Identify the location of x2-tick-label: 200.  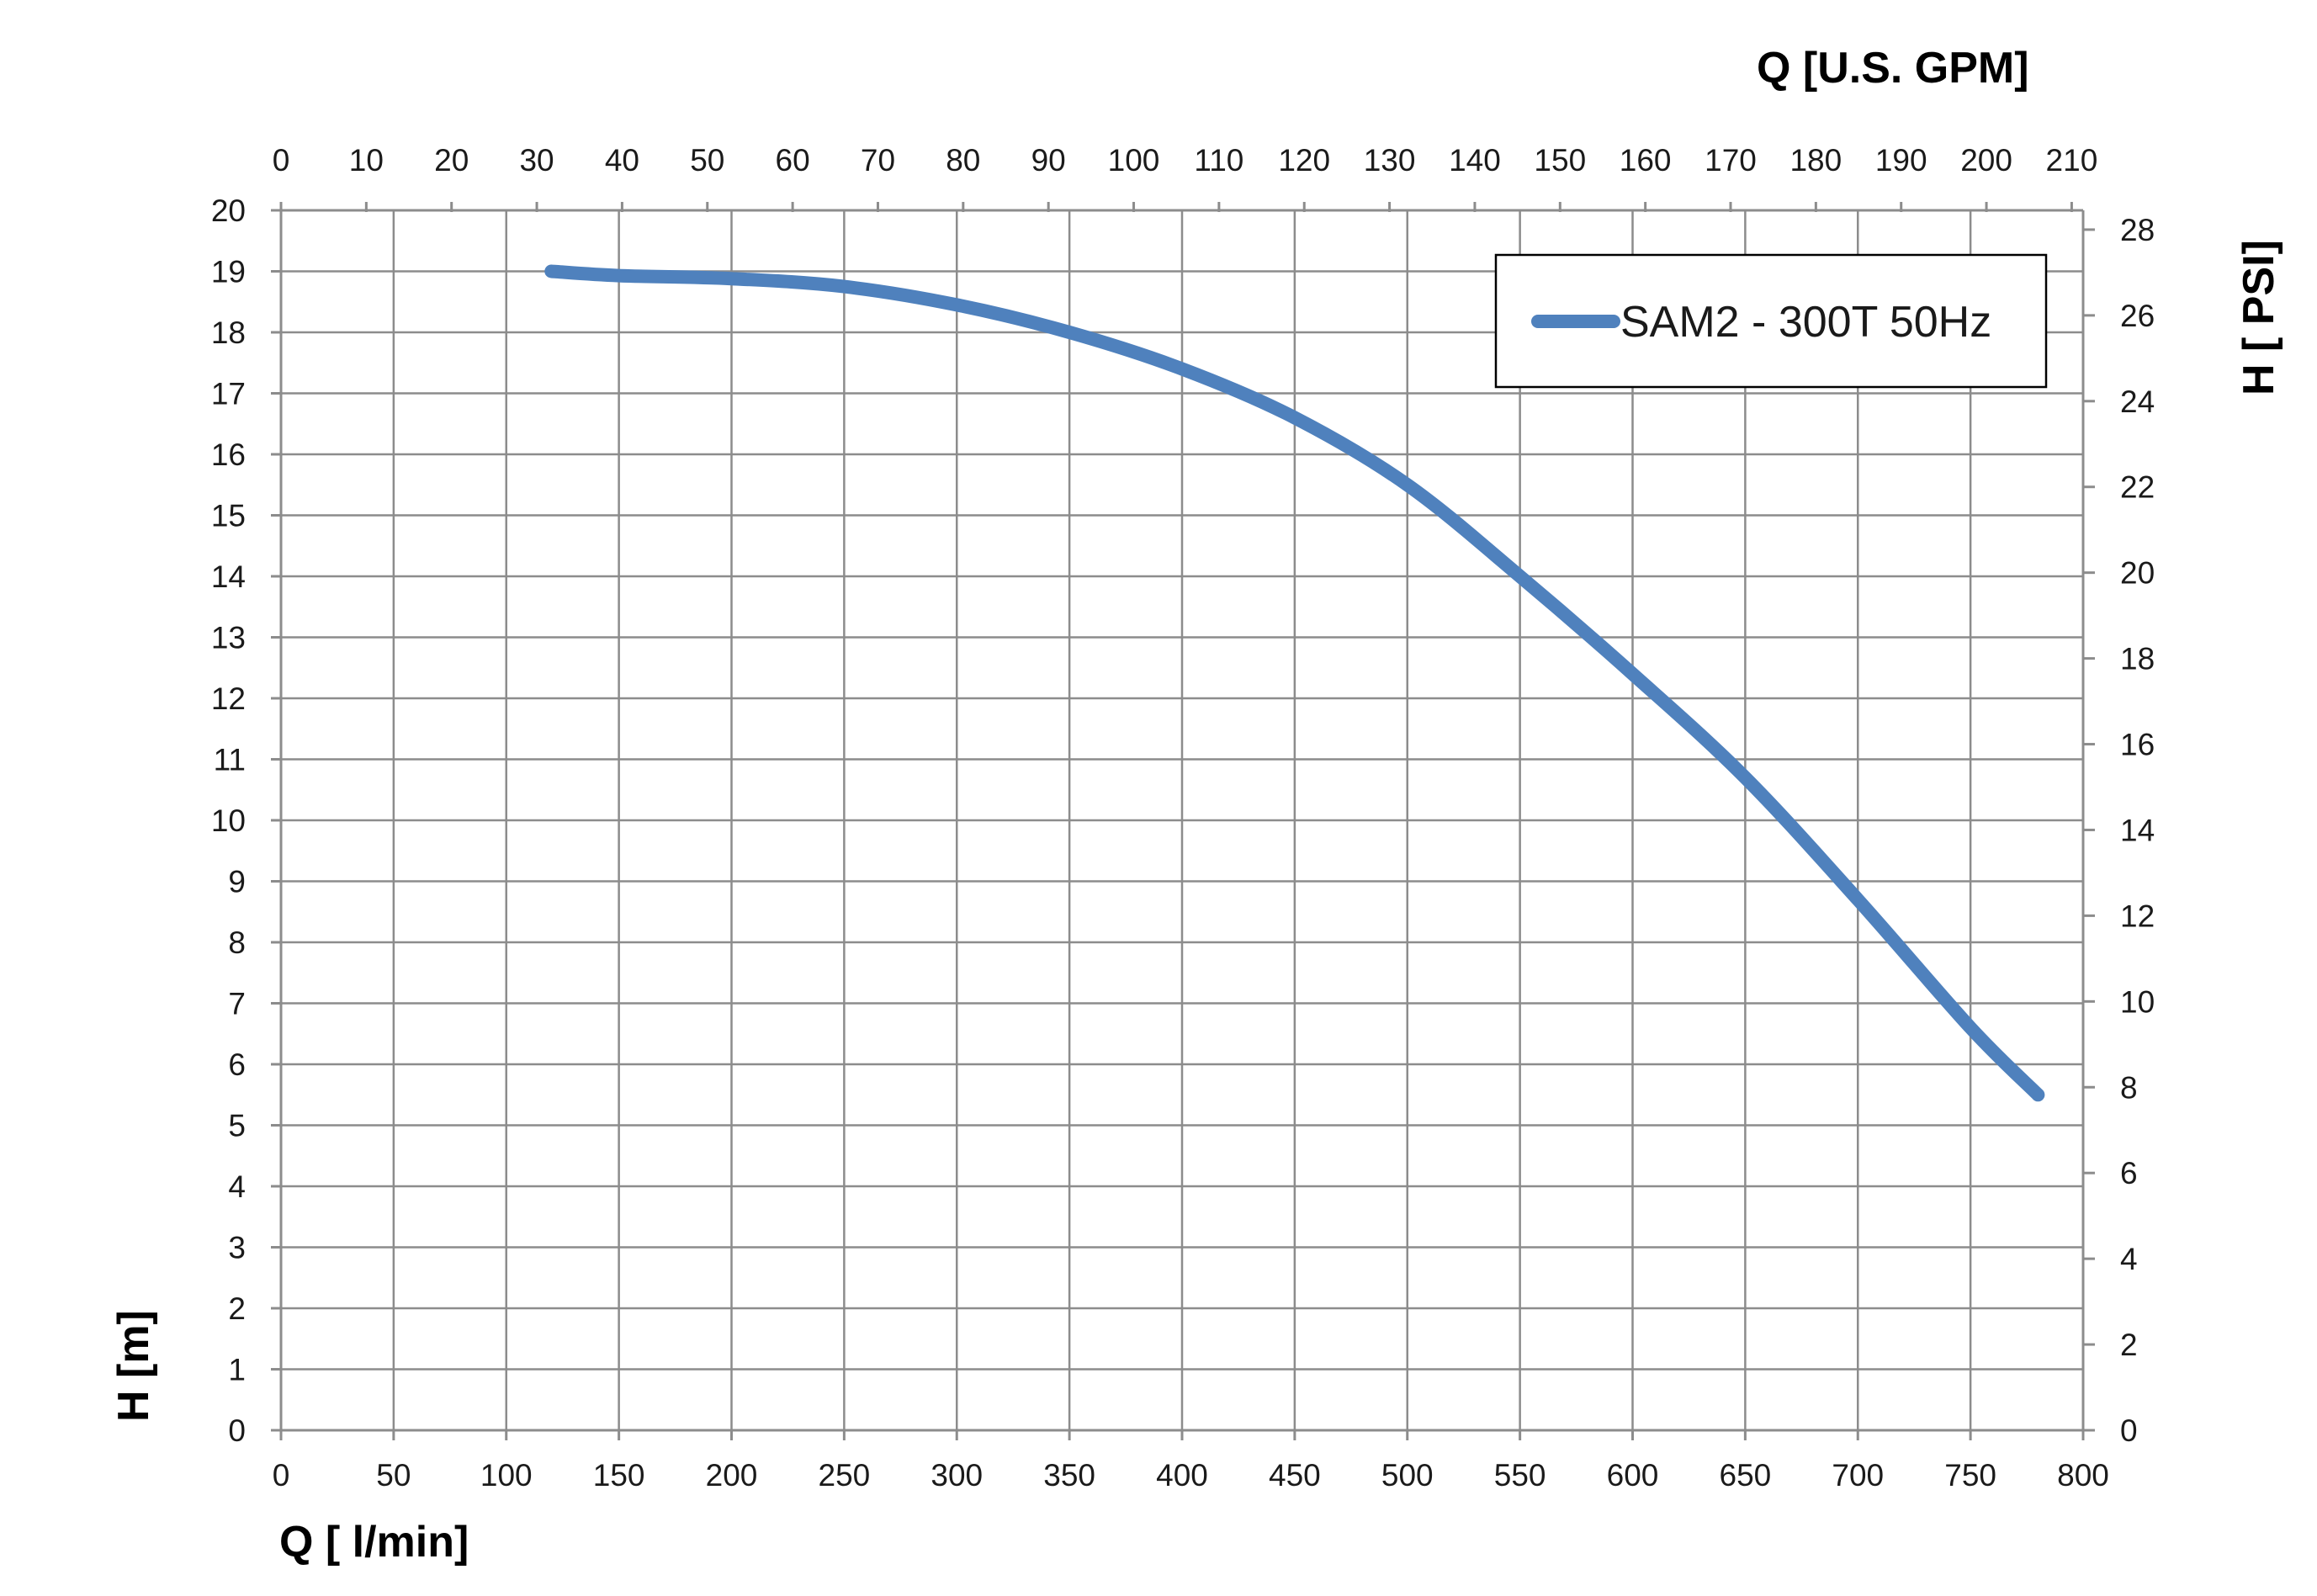
(1986, 160).